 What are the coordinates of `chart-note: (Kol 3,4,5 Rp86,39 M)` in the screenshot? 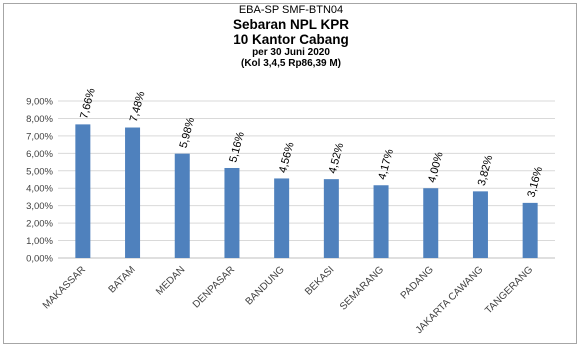 It's located at (291, 63).